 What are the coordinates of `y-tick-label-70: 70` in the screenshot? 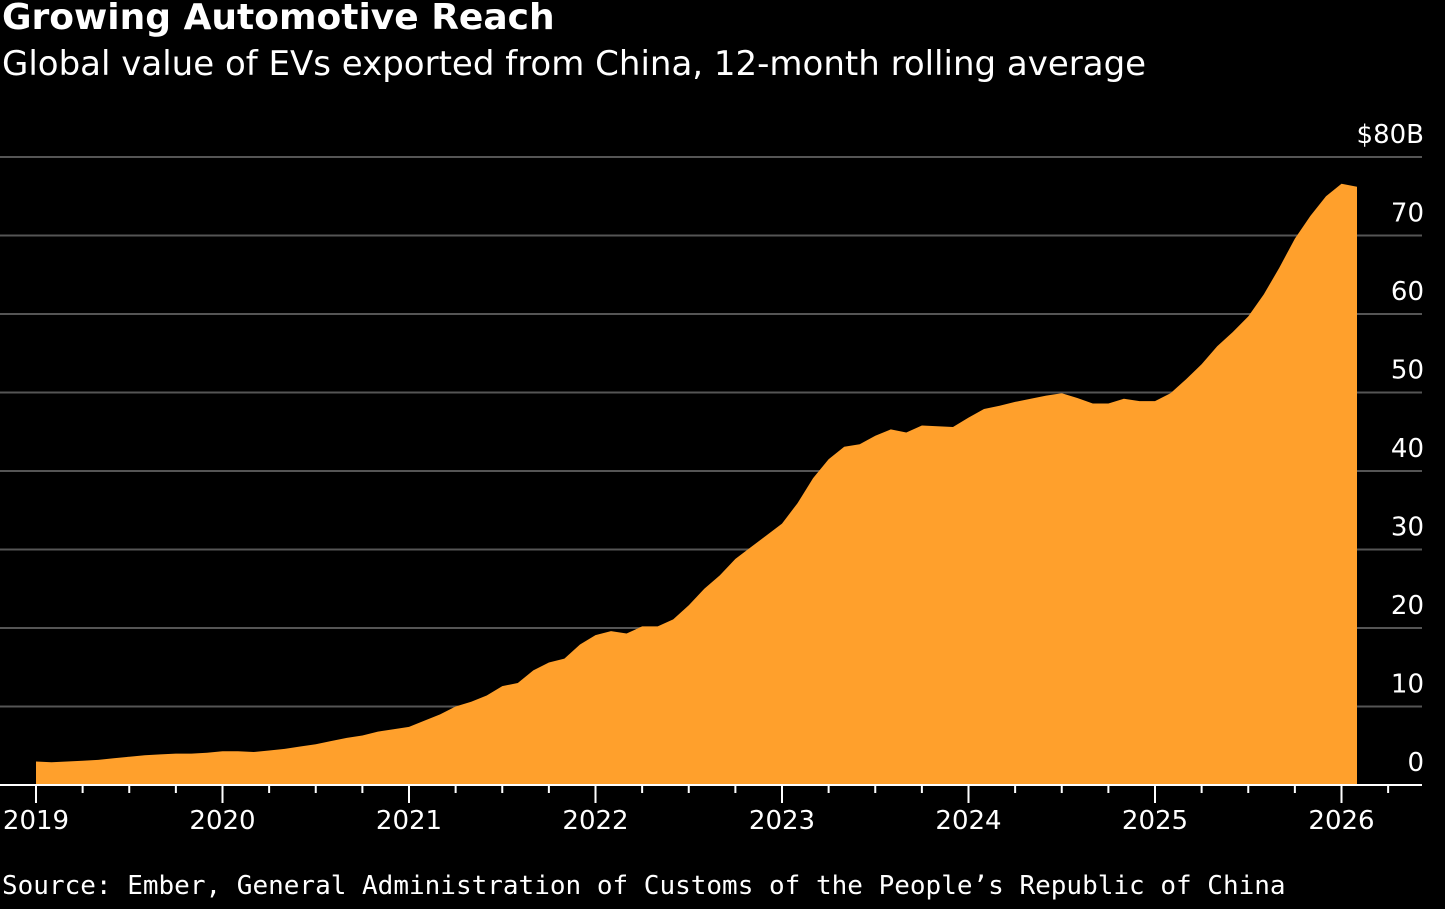 It's located at (1407, 214).